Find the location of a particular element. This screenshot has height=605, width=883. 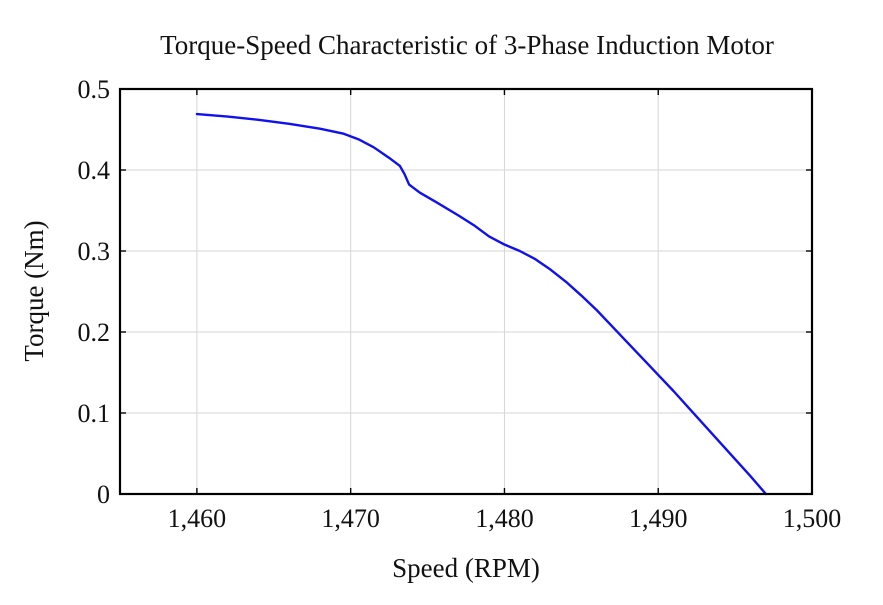

x-axis-label: Speed (RPM) is located at coordinates (466, 568).